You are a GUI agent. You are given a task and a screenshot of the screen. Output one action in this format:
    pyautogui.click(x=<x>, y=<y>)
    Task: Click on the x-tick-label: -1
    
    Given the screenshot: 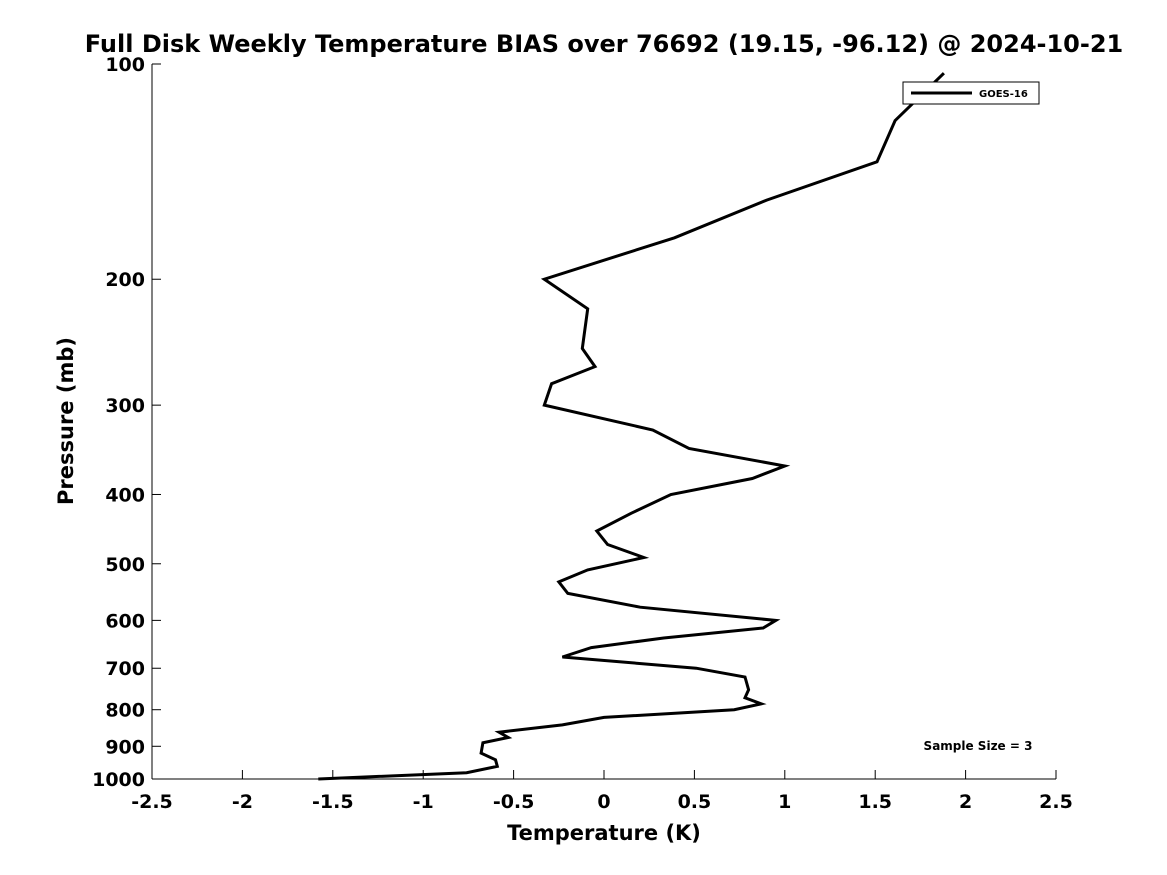 What is the action you would take?
    pyautogui.click(x=423, y=802)
    